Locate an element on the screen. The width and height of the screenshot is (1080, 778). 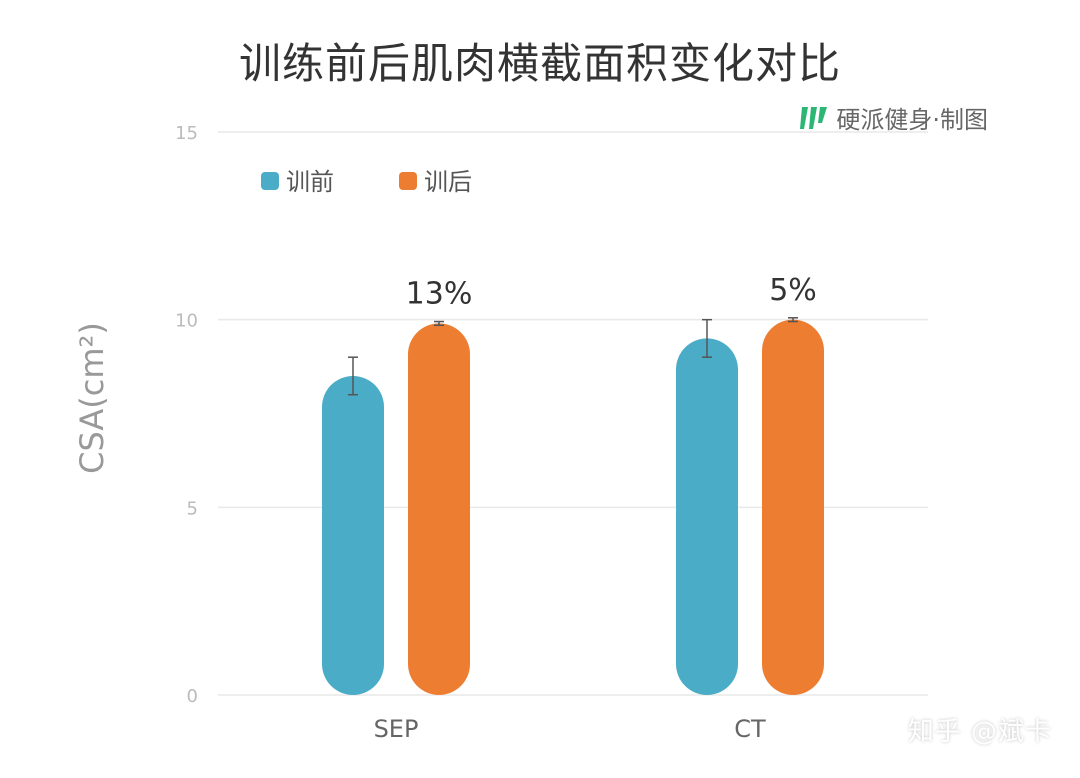
y-axis-label: CSA(cm²) is located at coordinates (92, 398).